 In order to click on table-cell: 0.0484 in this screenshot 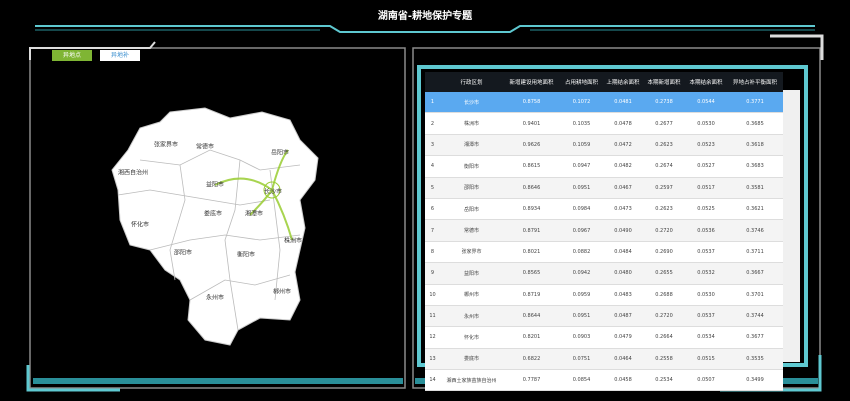, I will do `click(623, 252)`.